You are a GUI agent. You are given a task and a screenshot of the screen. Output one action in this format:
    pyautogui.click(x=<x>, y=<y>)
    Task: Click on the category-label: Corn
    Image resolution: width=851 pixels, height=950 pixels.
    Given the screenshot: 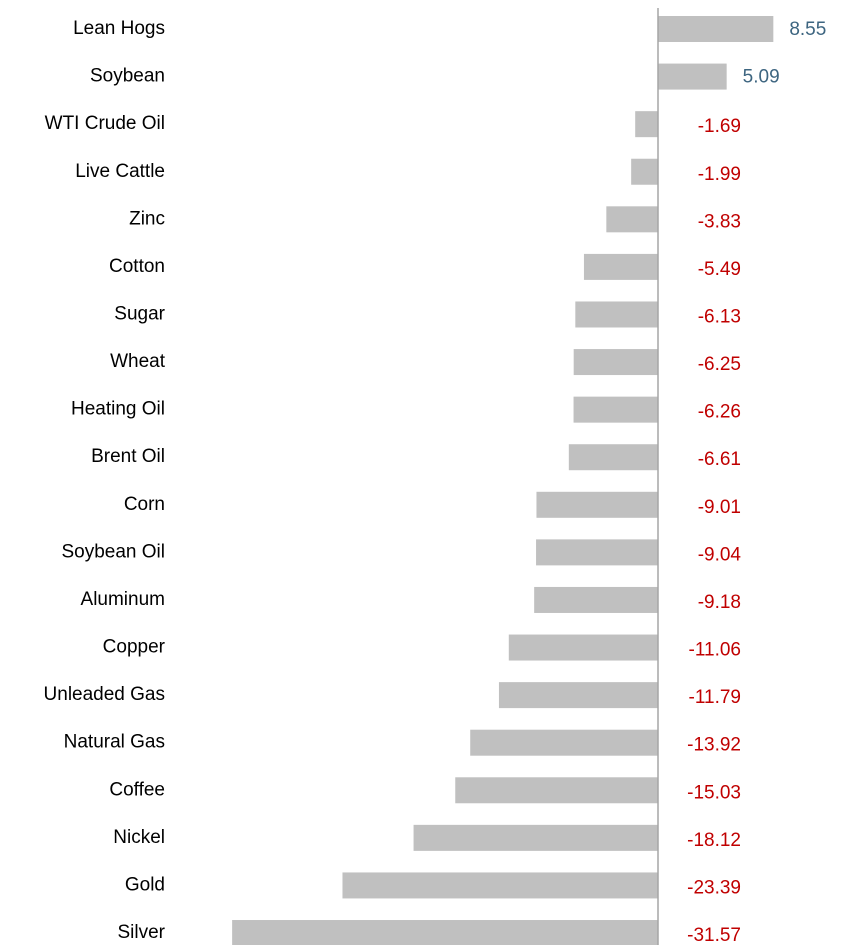 What is the action you would take?
    pyautogui.click(x=144, y=504)
    